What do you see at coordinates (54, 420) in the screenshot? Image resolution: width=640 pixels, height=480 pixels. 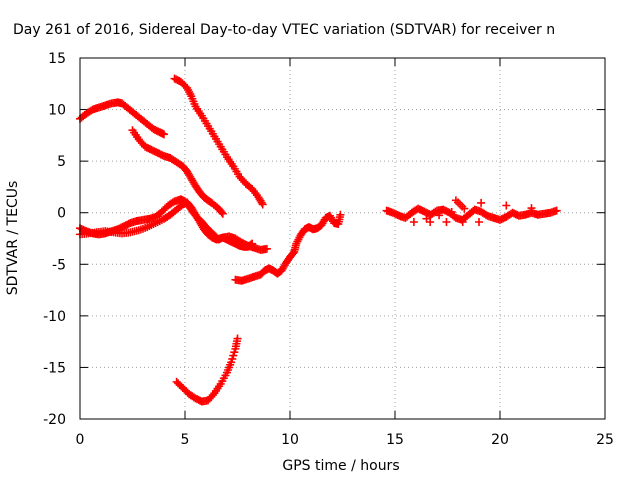 I see `y-tick-label: -20` at bounding box center [54, 420].